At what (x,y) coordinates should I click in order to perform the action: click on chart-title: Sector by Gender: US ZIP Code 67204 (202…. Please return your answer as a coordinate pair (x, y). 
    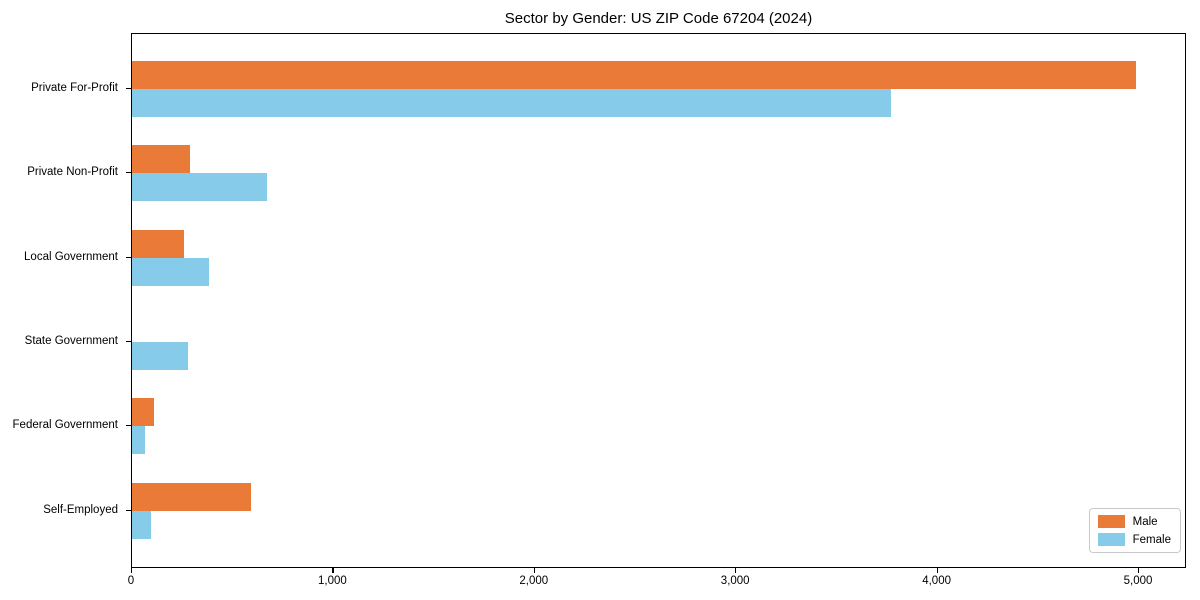
    Looking at the image, I should click on (658, 18).